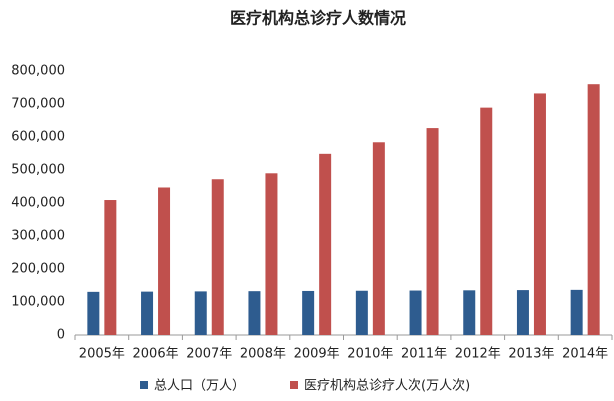  What do you see at coordinates (209, 354) in the screenshot?
I see `x-tick-label: 2007年` at bounding box center [209, 354].